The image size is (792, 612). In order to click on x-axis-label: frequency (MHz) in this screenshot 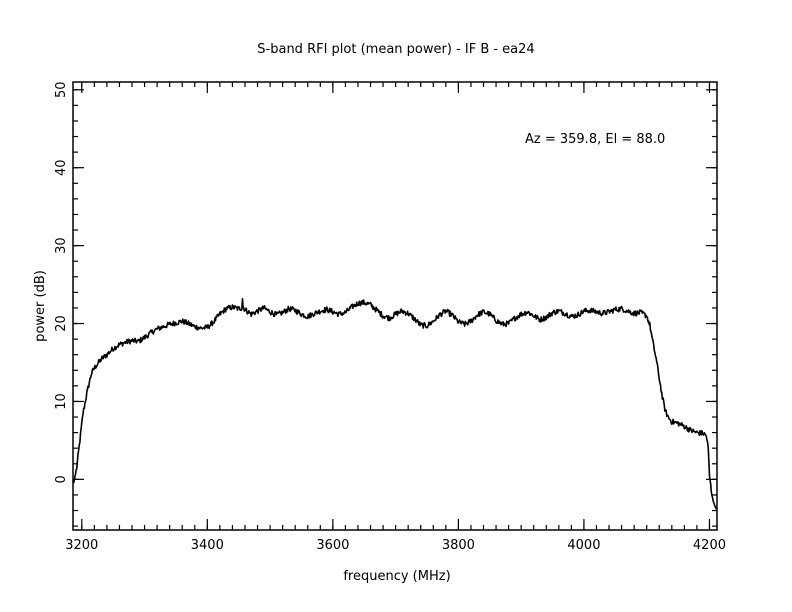, I will do `click(396, 576)`.